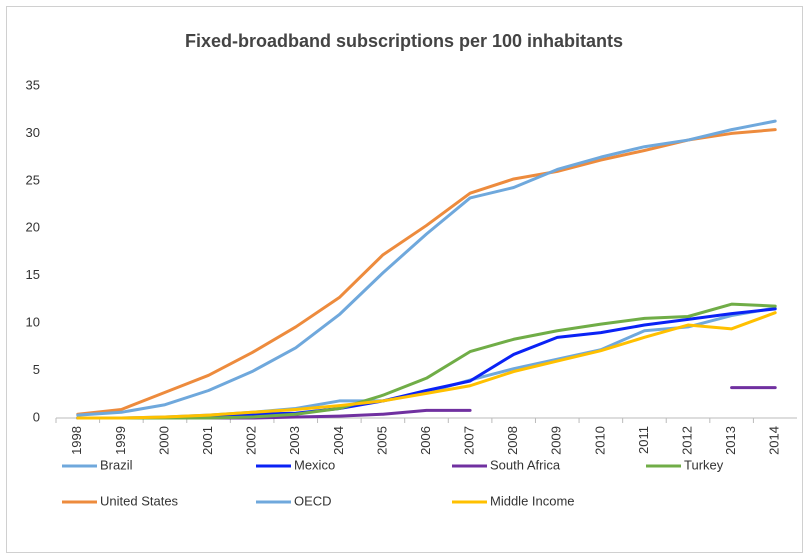  What do you see at coordinates (599, 440) in the screenshot?
I see `x-tick-label: 2010` at bounding box center [599, 440].